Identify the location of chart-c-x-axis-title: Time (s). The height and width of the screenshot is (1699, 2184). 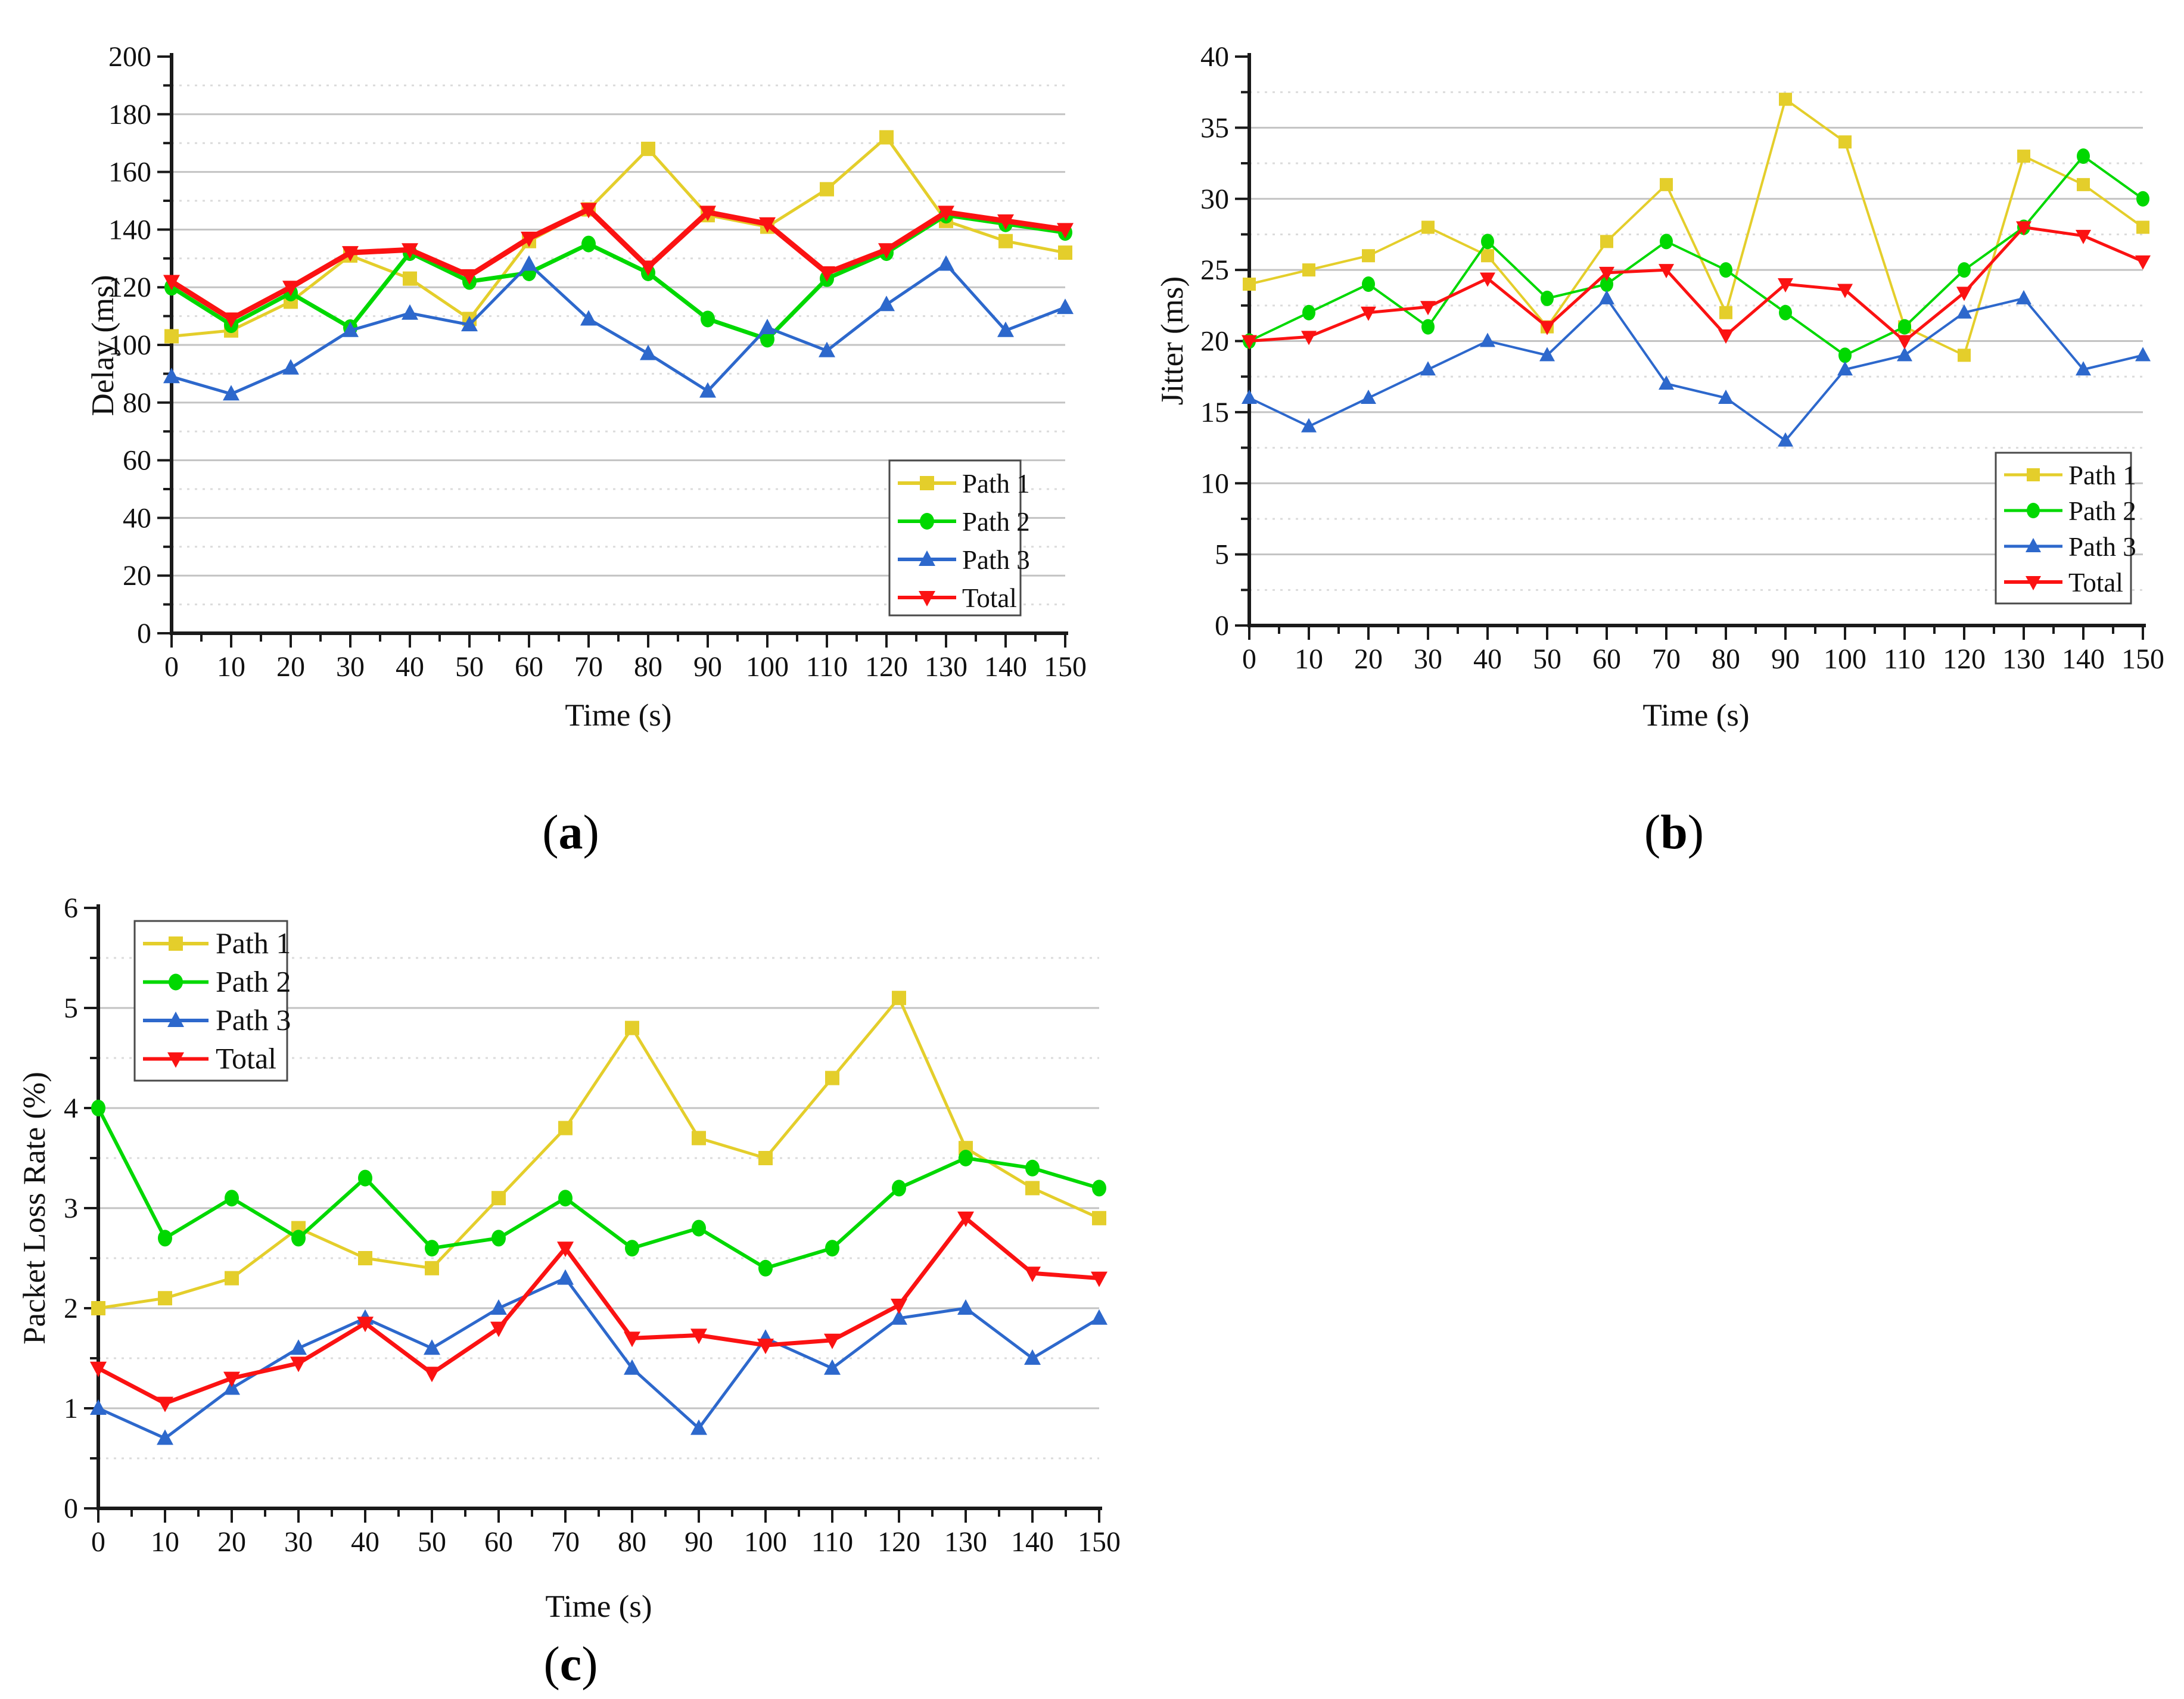
(598, 1606).